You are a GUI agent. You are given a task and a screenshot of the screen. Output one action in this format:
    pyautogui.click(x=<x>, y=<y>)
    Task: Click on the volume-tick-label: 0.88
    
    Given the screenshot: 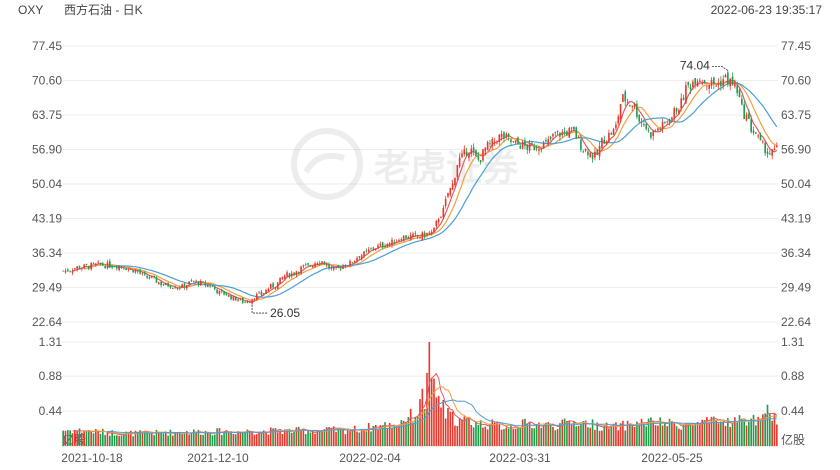 What is the action you would take?
    pyautogui.click(x=793, y=376)
    